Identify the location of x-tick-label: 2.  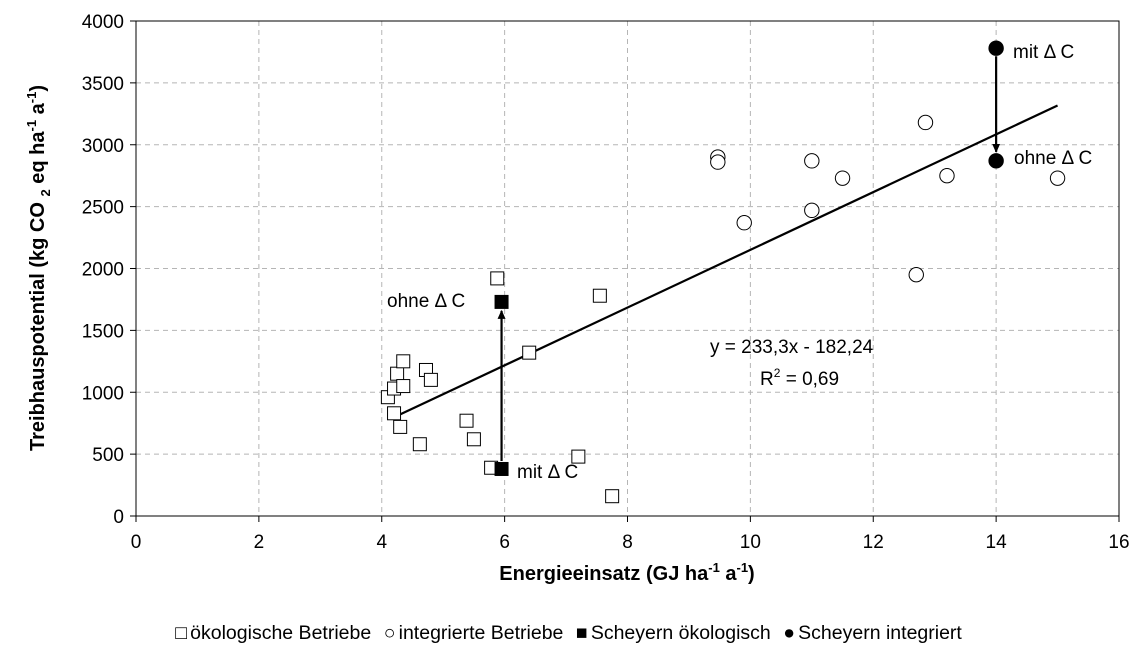
(259, 542).